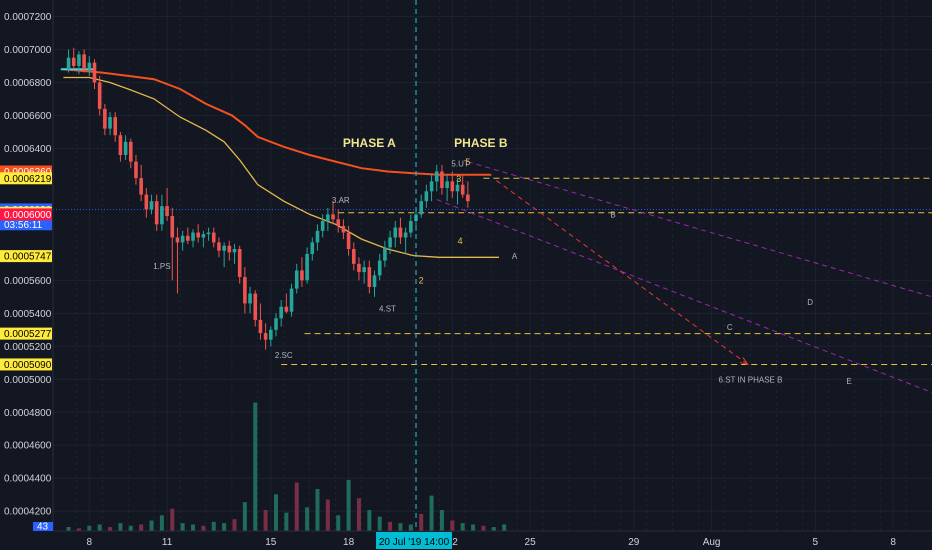 This screenshot has width=932, height=550. Describe the element at coordinates (751, 380) in the screenshot. I see `wyckoff-label: 6.ST IN PHASE B` at that location.